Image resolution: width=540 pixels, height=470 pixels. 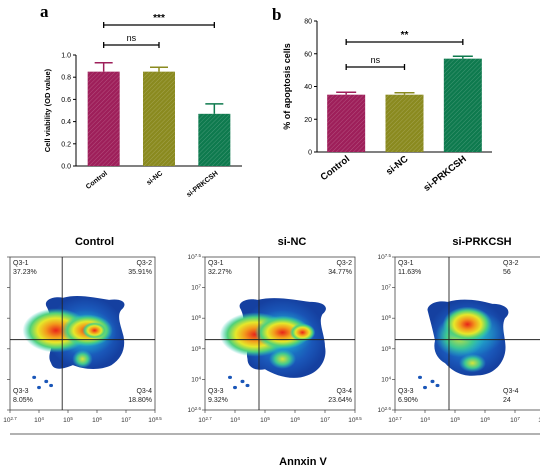 I want to click on y-tick-exponent: 2.6, so click(x=388, y=408).